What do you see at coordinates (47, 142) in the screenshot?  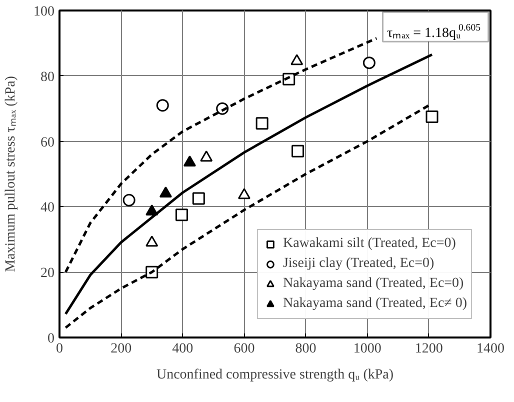 I see `y-tick-label: 60` at bounding box center [47, 142].